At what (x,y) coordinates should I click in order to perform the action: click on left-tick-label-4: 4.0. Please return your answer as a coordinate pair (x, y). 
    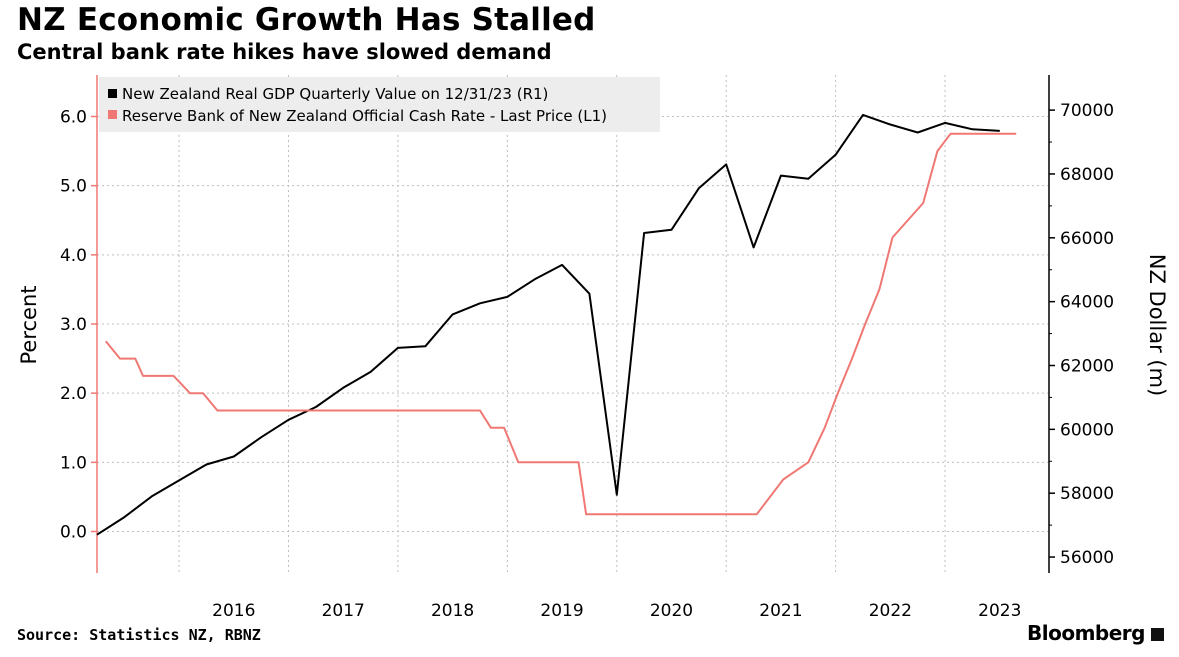
    Looking at the image, I should click on (73, 256).